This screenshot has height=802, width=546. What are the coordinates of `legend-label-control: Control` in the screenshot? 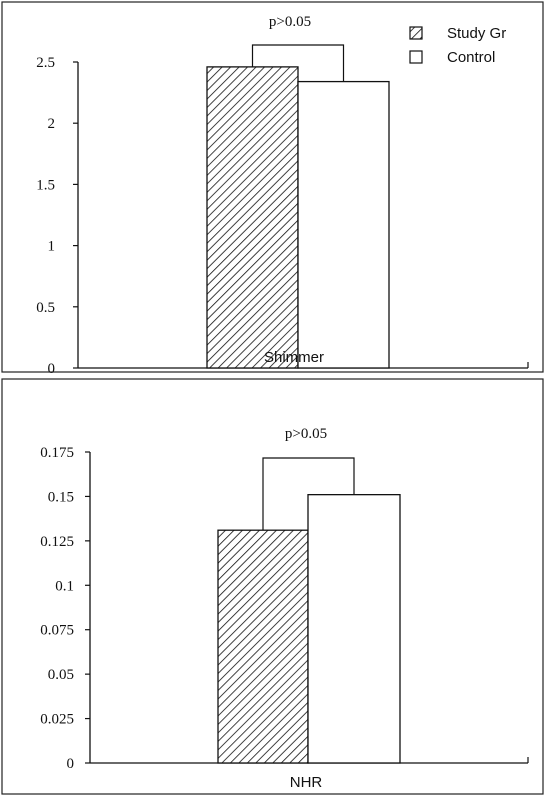 It's located at (471, 57).